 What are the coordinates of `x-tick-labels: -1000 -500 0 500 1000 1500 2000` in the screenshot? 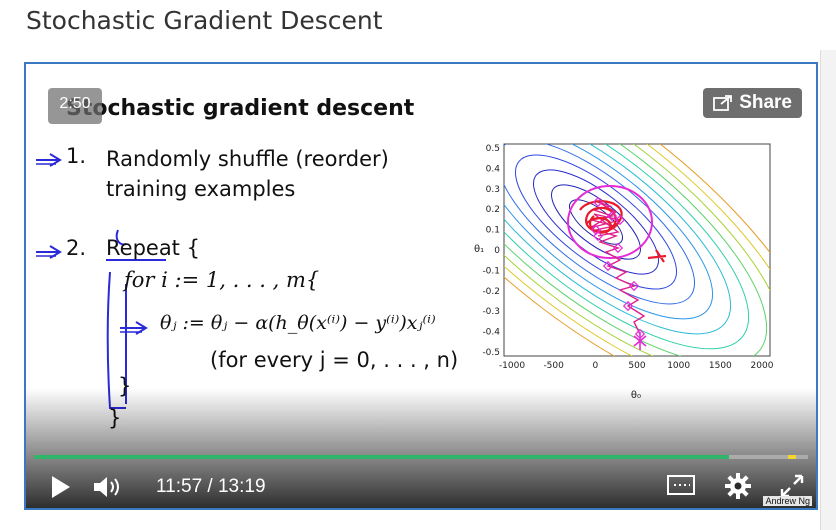 It's located at (636, 366).